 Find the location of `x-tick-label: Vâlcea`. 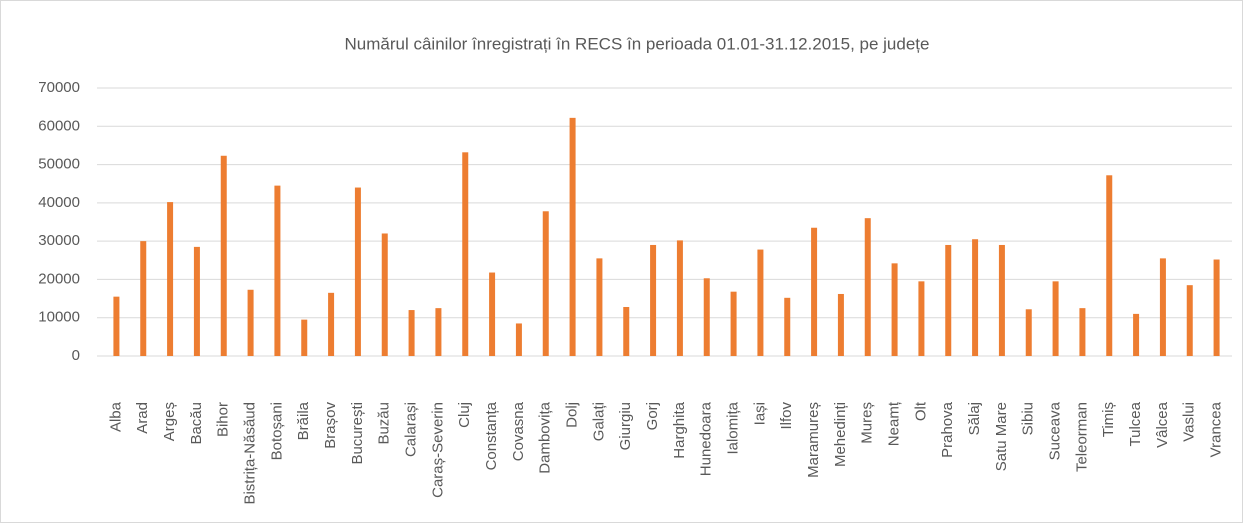

x-tick-label: Vâlcea is located at coordinates (1162, 424).